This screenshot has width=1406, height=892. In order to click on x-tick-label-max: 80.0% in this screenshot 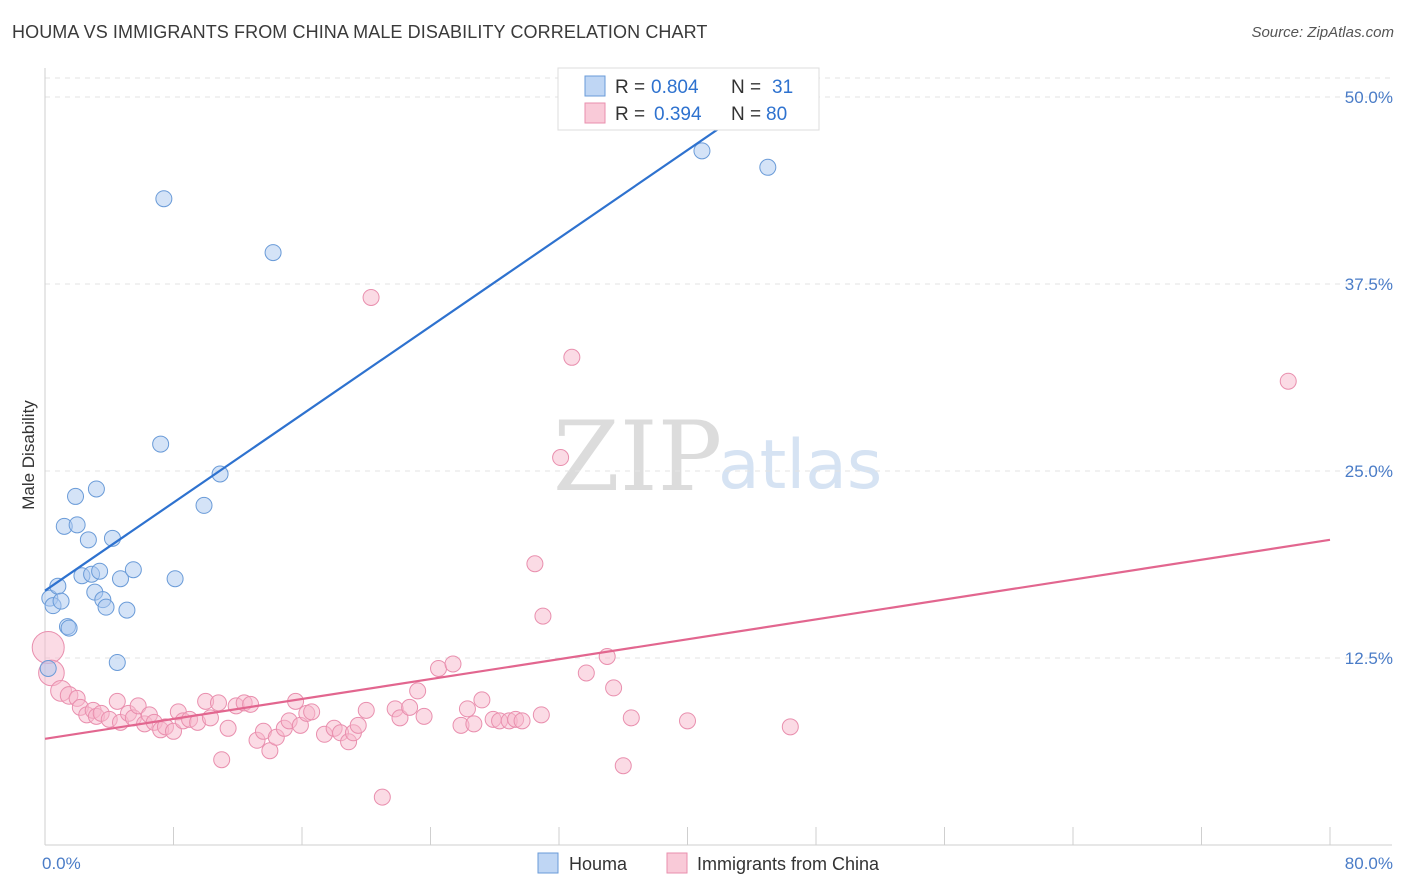, I will do `click(1369, 863)`.